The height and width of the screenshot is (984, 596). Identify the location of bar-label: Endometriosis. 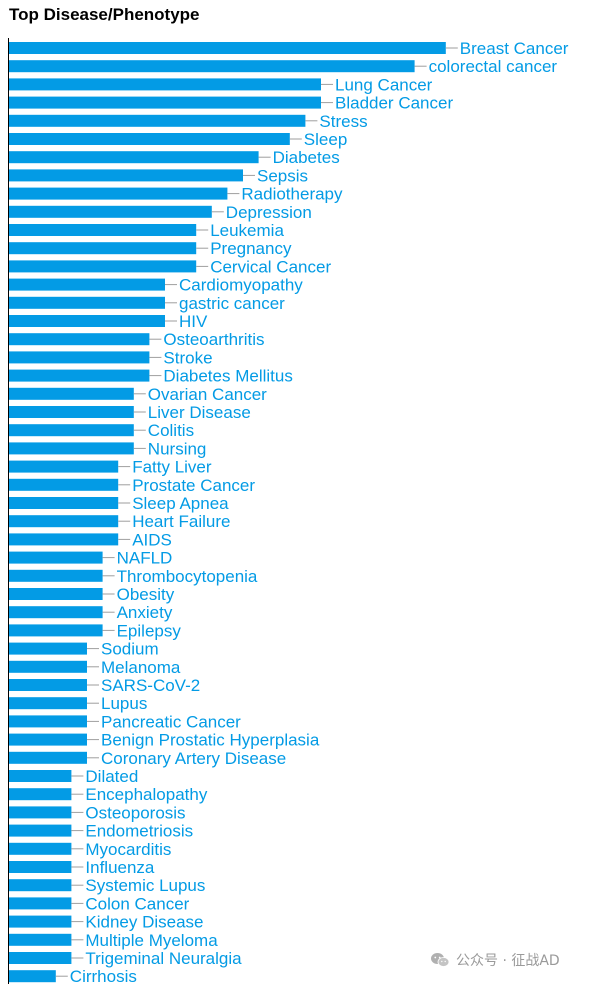
(139, 831).